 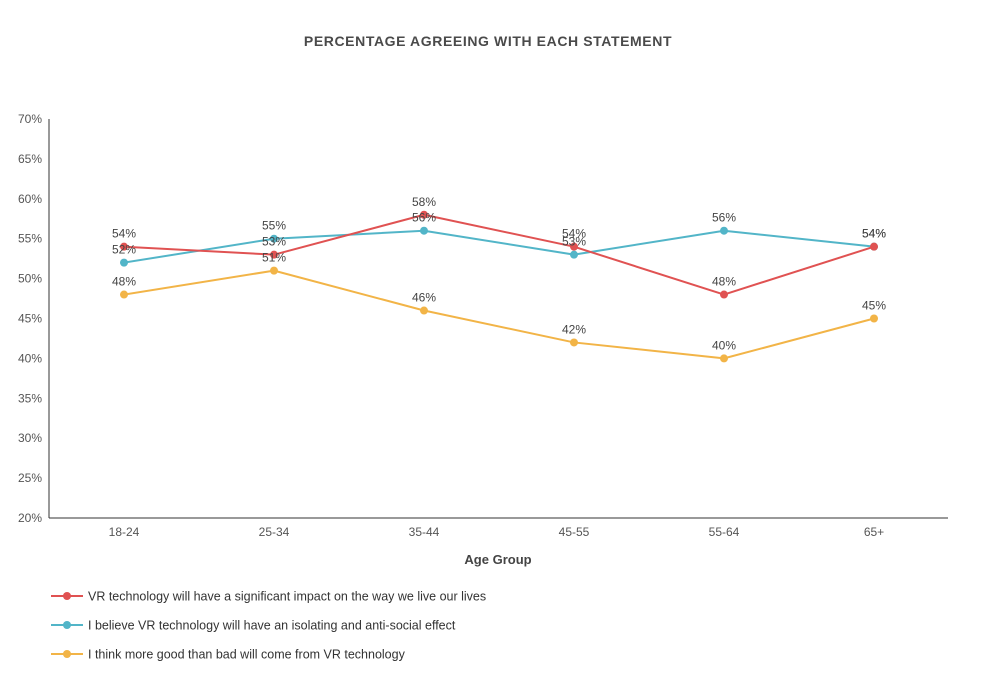 I want to click on y-tick-label: 70%, so click(x=30, y=119).